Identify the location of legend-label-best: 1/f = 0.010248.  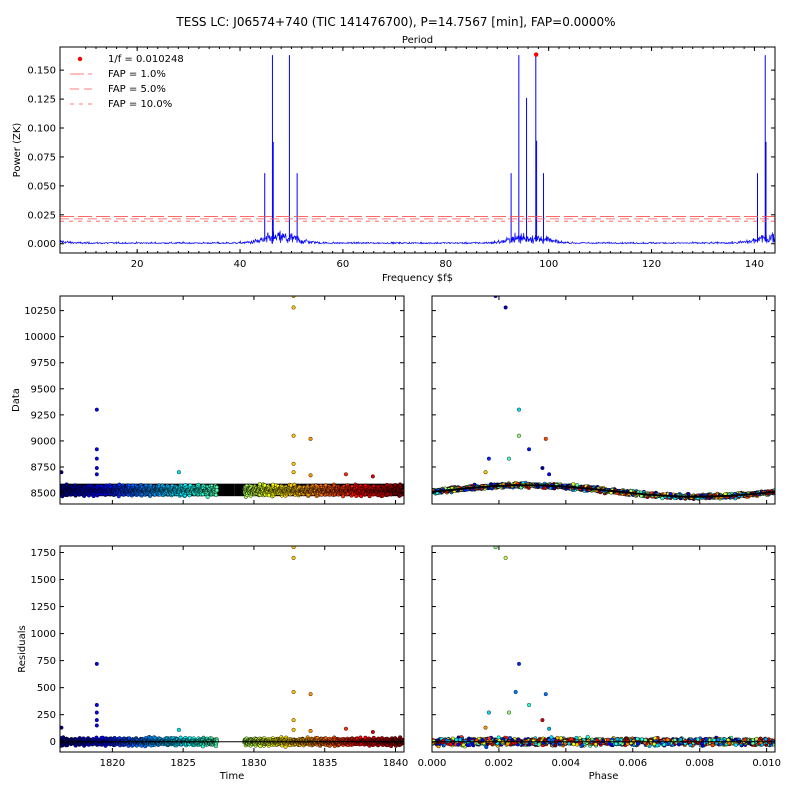
(146, 59).